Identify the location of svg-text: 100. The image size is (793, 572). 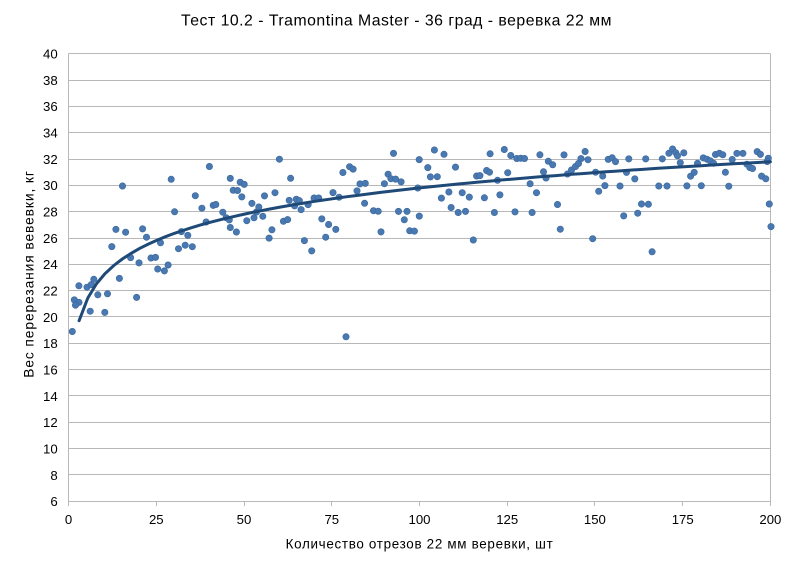
(419, 519).